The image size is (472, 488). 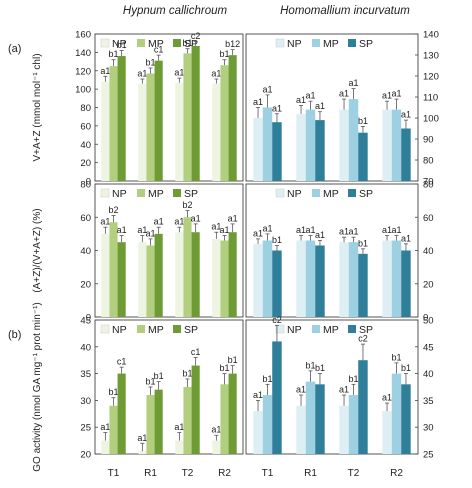 What do you see at coordinates (119, 330) in the screenshot?
I see `legend-label: NP` at bounding box center [119, 330].